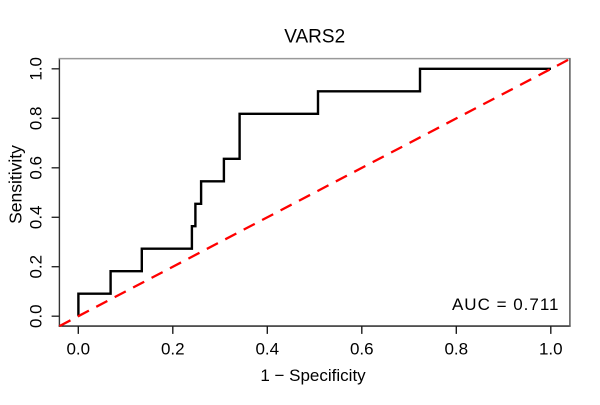 The width and height of the screenshot is (600, 405). What do you see at coordinates (313, 375) in the screenshot?
I see `svg-text: 1 − Specificity` at bounding box center [313, 375].